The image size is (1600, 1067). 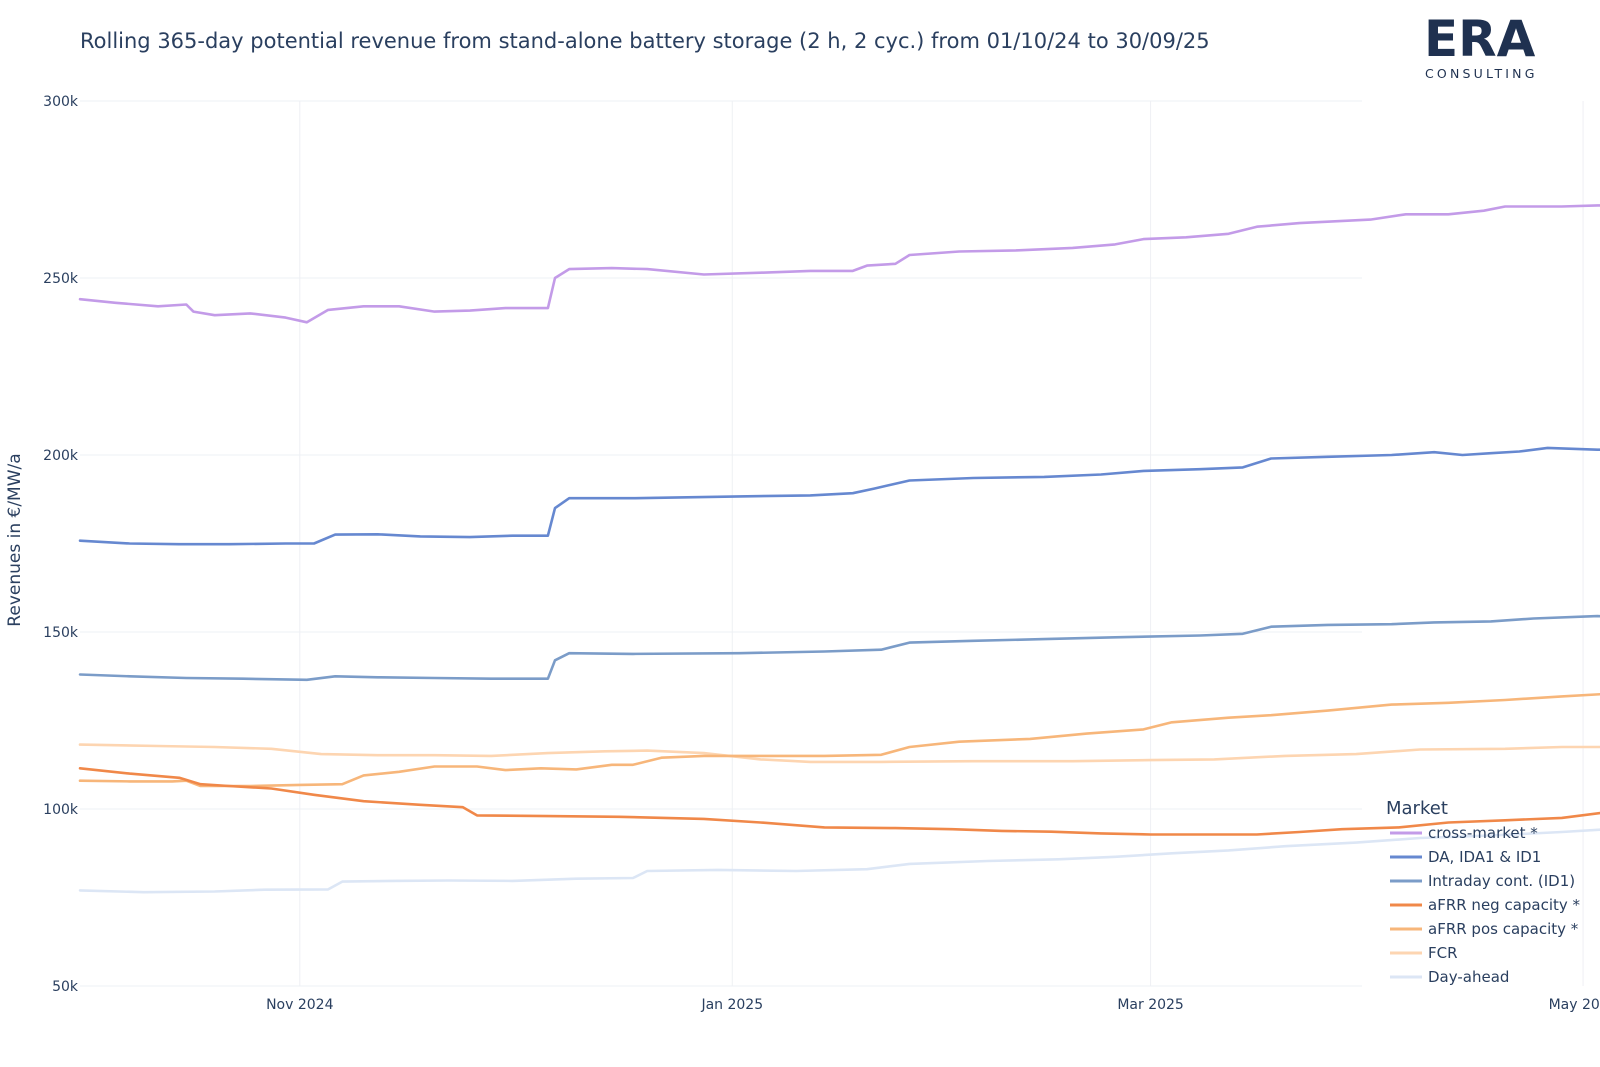 What do you see at coordinates (1480, 39) in the screenshot?
I see `logo-wordmark: ERA` at bounding box center [1480, 39].